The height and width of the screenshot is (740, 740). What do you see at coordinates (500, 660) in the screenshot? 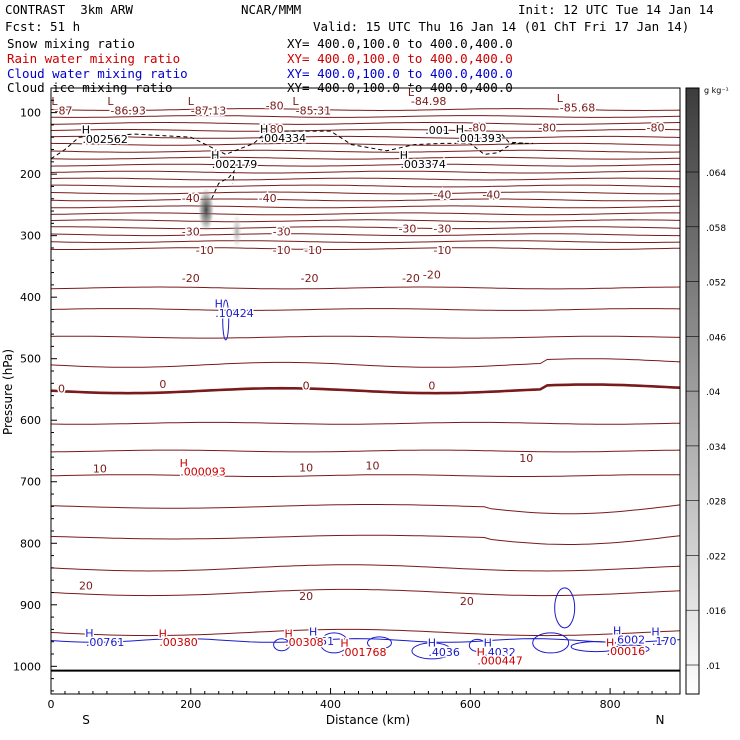
I see `rain-high-value: .000447` at bounding box center [500, 660].